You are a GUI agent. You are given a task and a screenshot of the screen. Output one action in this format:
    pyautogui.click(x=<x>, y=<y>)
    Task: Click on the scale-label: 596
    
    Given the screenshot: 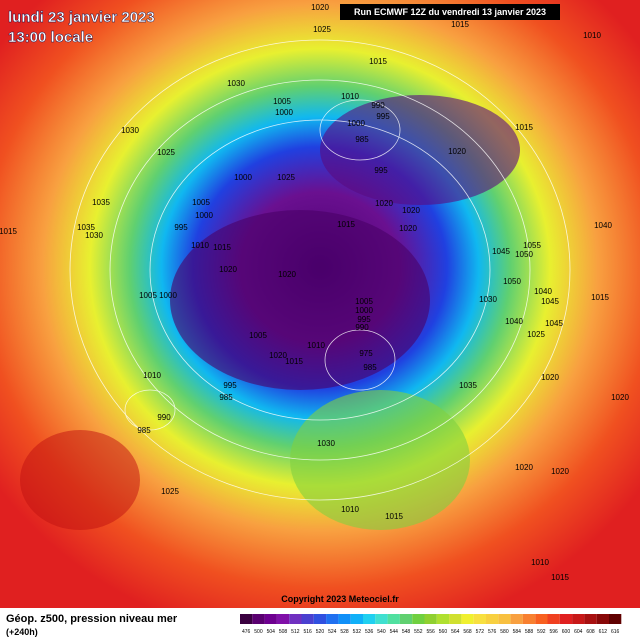 What is the action you would take?
    pyautogui.click(x=553, y=632)
    